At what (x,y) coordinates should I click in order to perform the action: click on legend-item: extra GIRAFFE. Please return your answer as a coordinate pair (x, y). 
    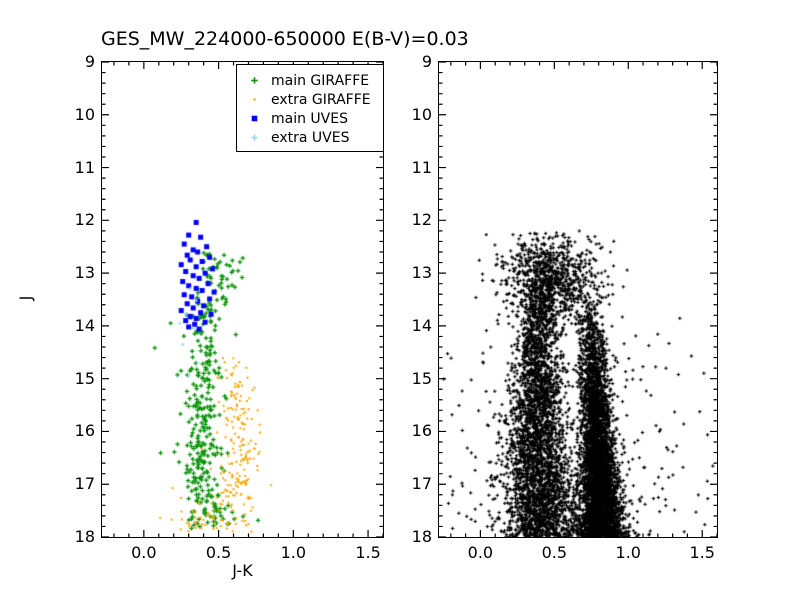
    Looking at the image, I should click on (310, 99).